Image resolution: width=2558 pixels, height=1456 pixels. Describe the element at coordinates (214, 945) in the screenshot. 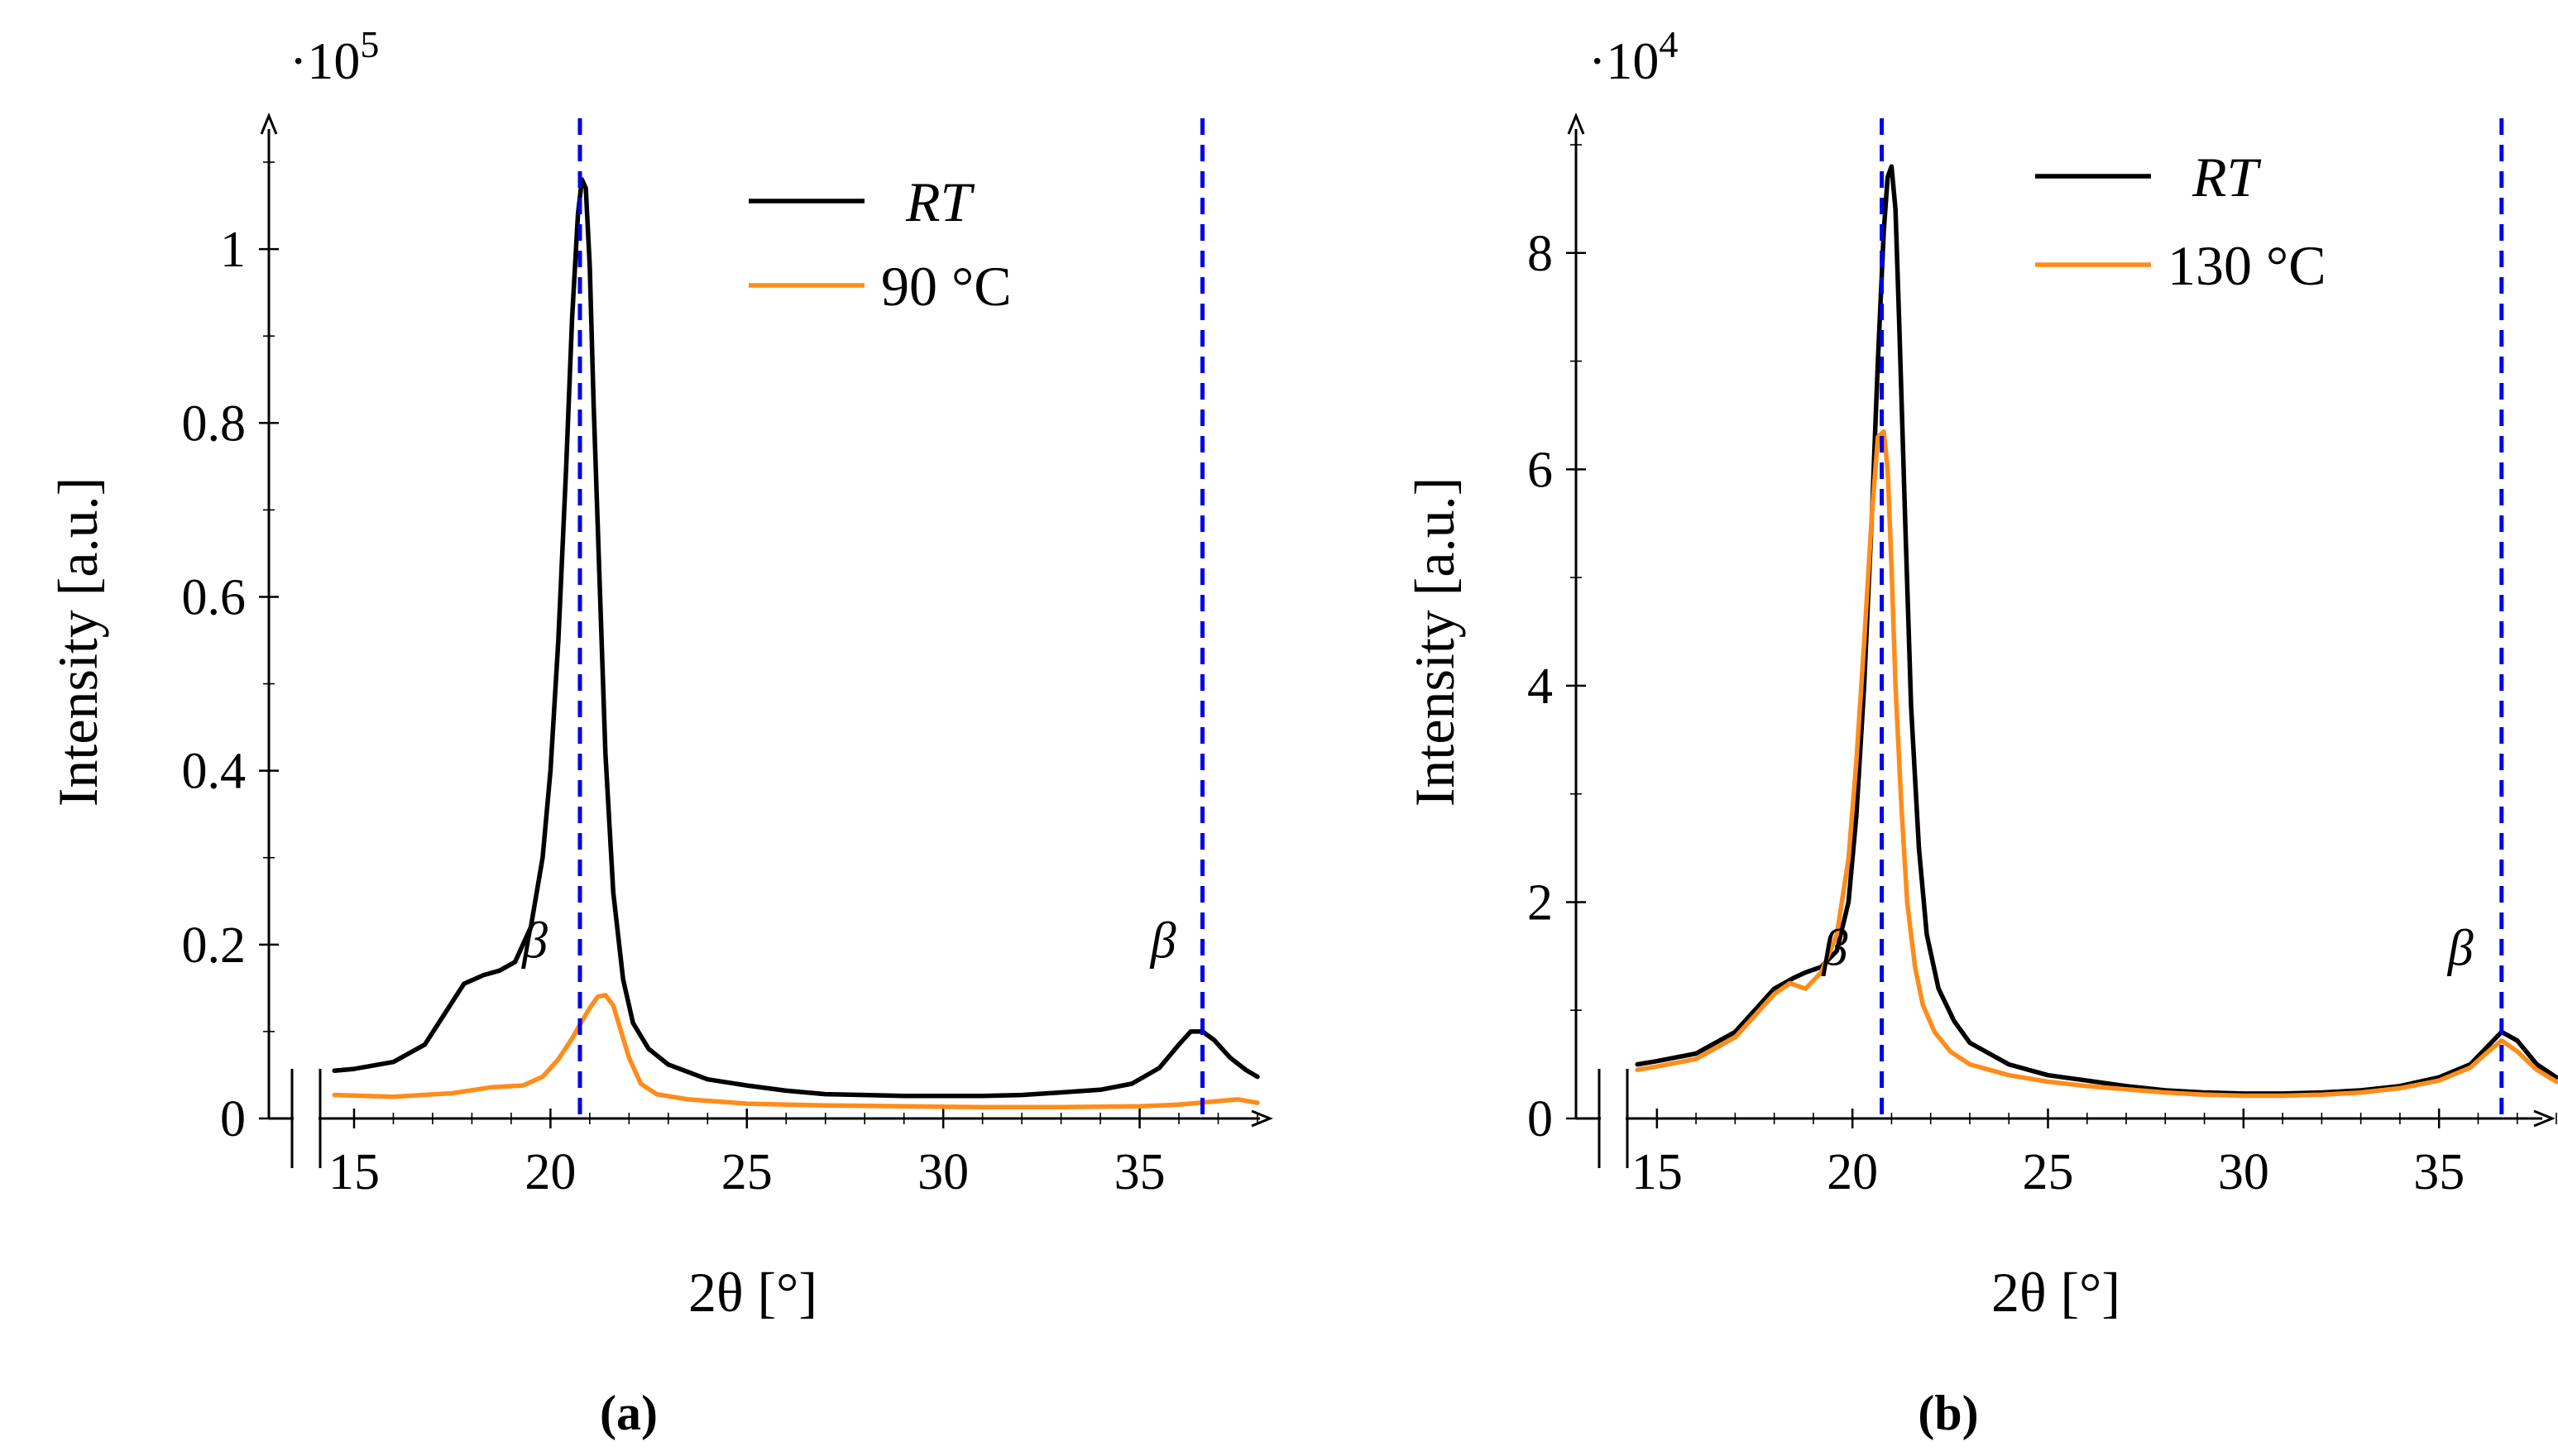

I see `y-tick-label: 0.2` at that location.